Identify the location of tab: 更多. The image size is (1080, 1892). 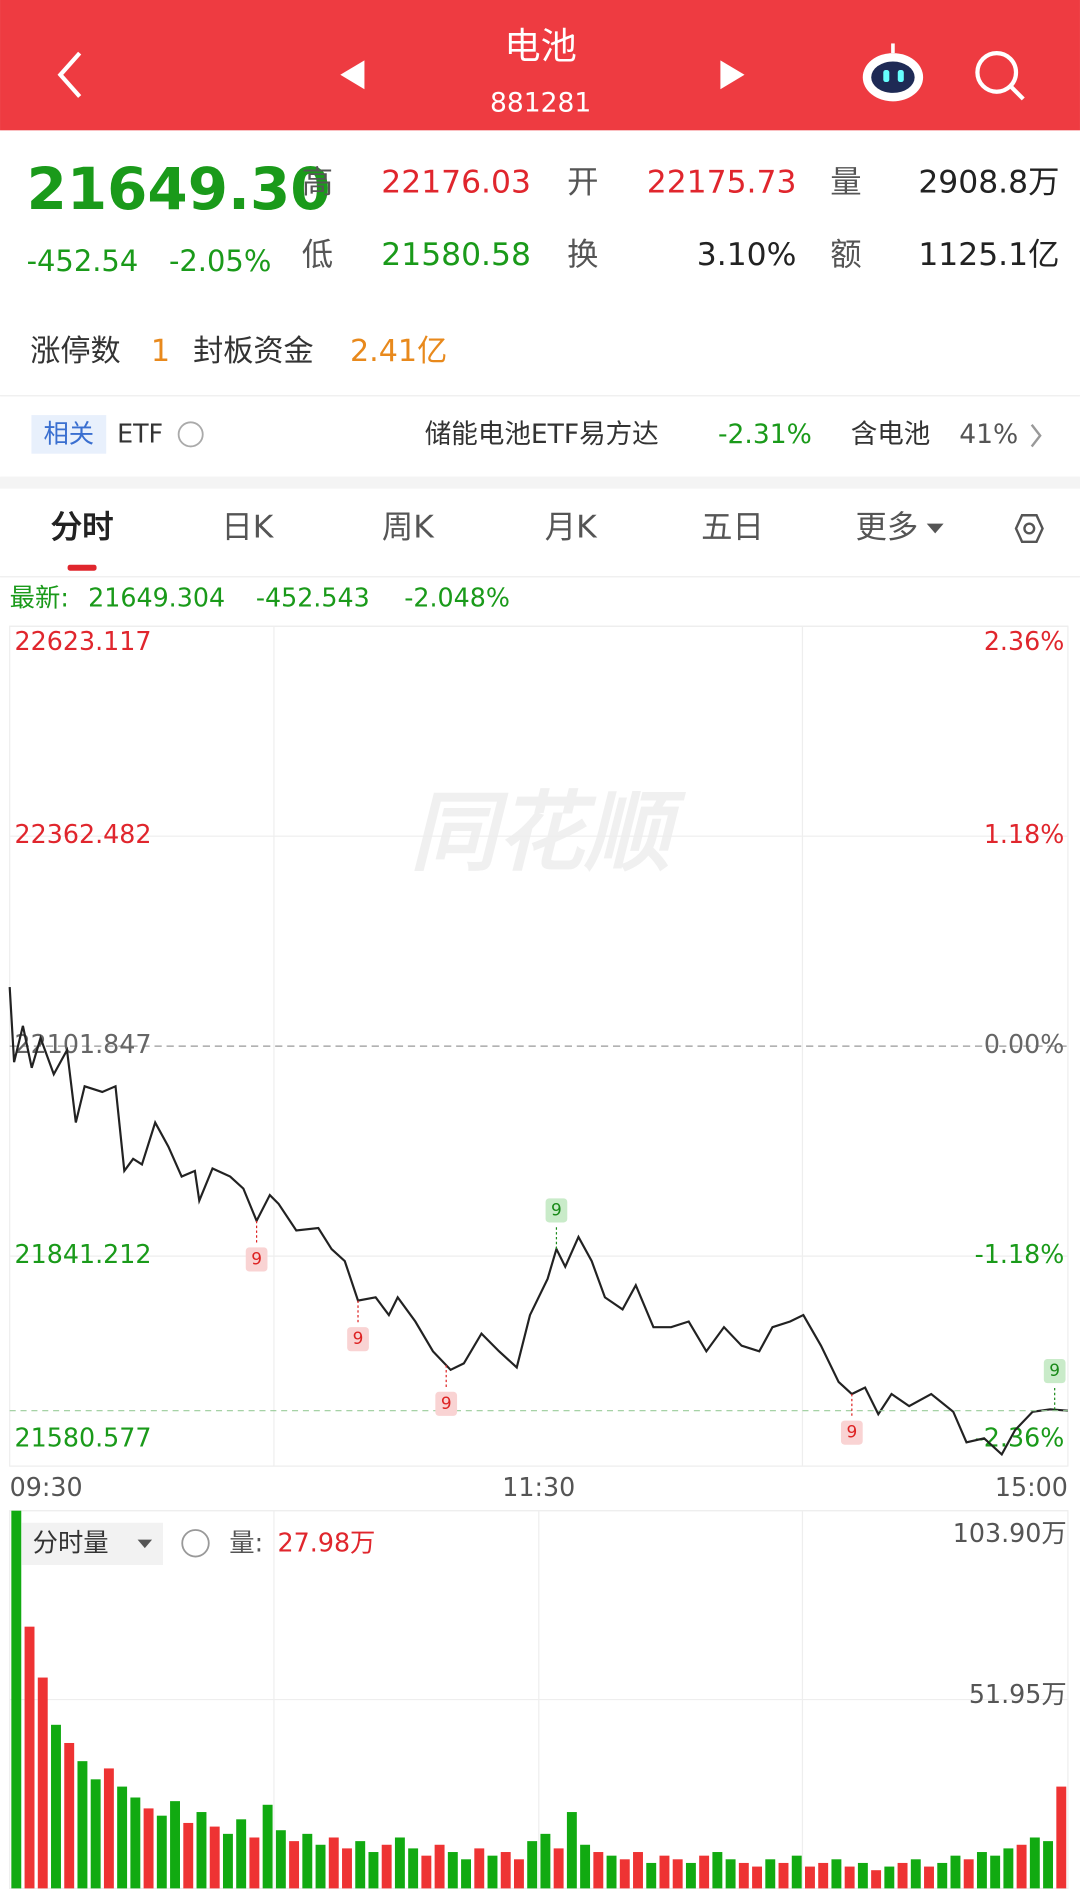
(887, 528).